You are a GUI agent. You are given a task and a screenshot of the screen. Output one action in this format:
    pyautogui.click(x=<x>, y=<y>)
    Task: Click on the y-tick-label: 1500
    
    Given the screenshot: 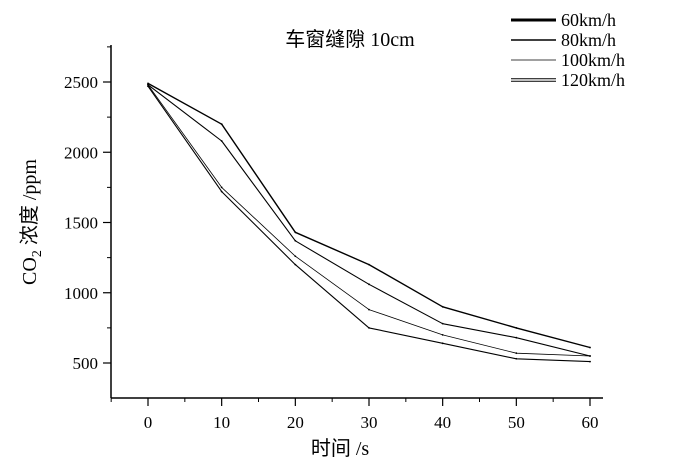 What is the action you would take?
    pyautogui.click(x=81, y=223)
    